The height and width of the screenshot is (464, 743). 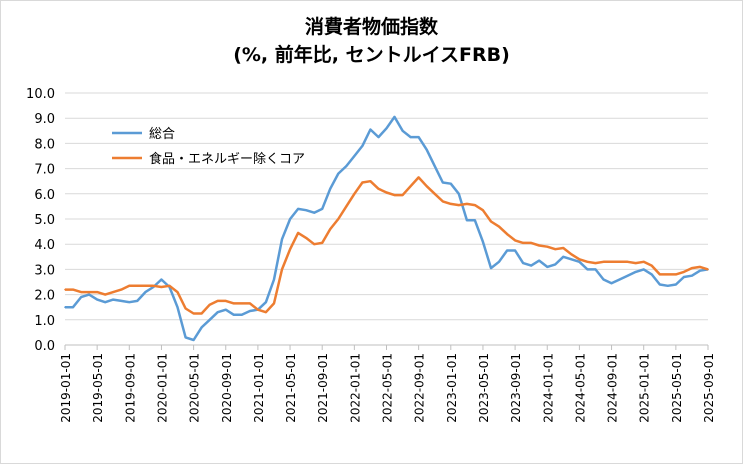 What do you see at coordinates (227, 159) in the screenshot?
I see `legend-label: 食品・エネルギー除くコア` at bounding box center [227, 159].